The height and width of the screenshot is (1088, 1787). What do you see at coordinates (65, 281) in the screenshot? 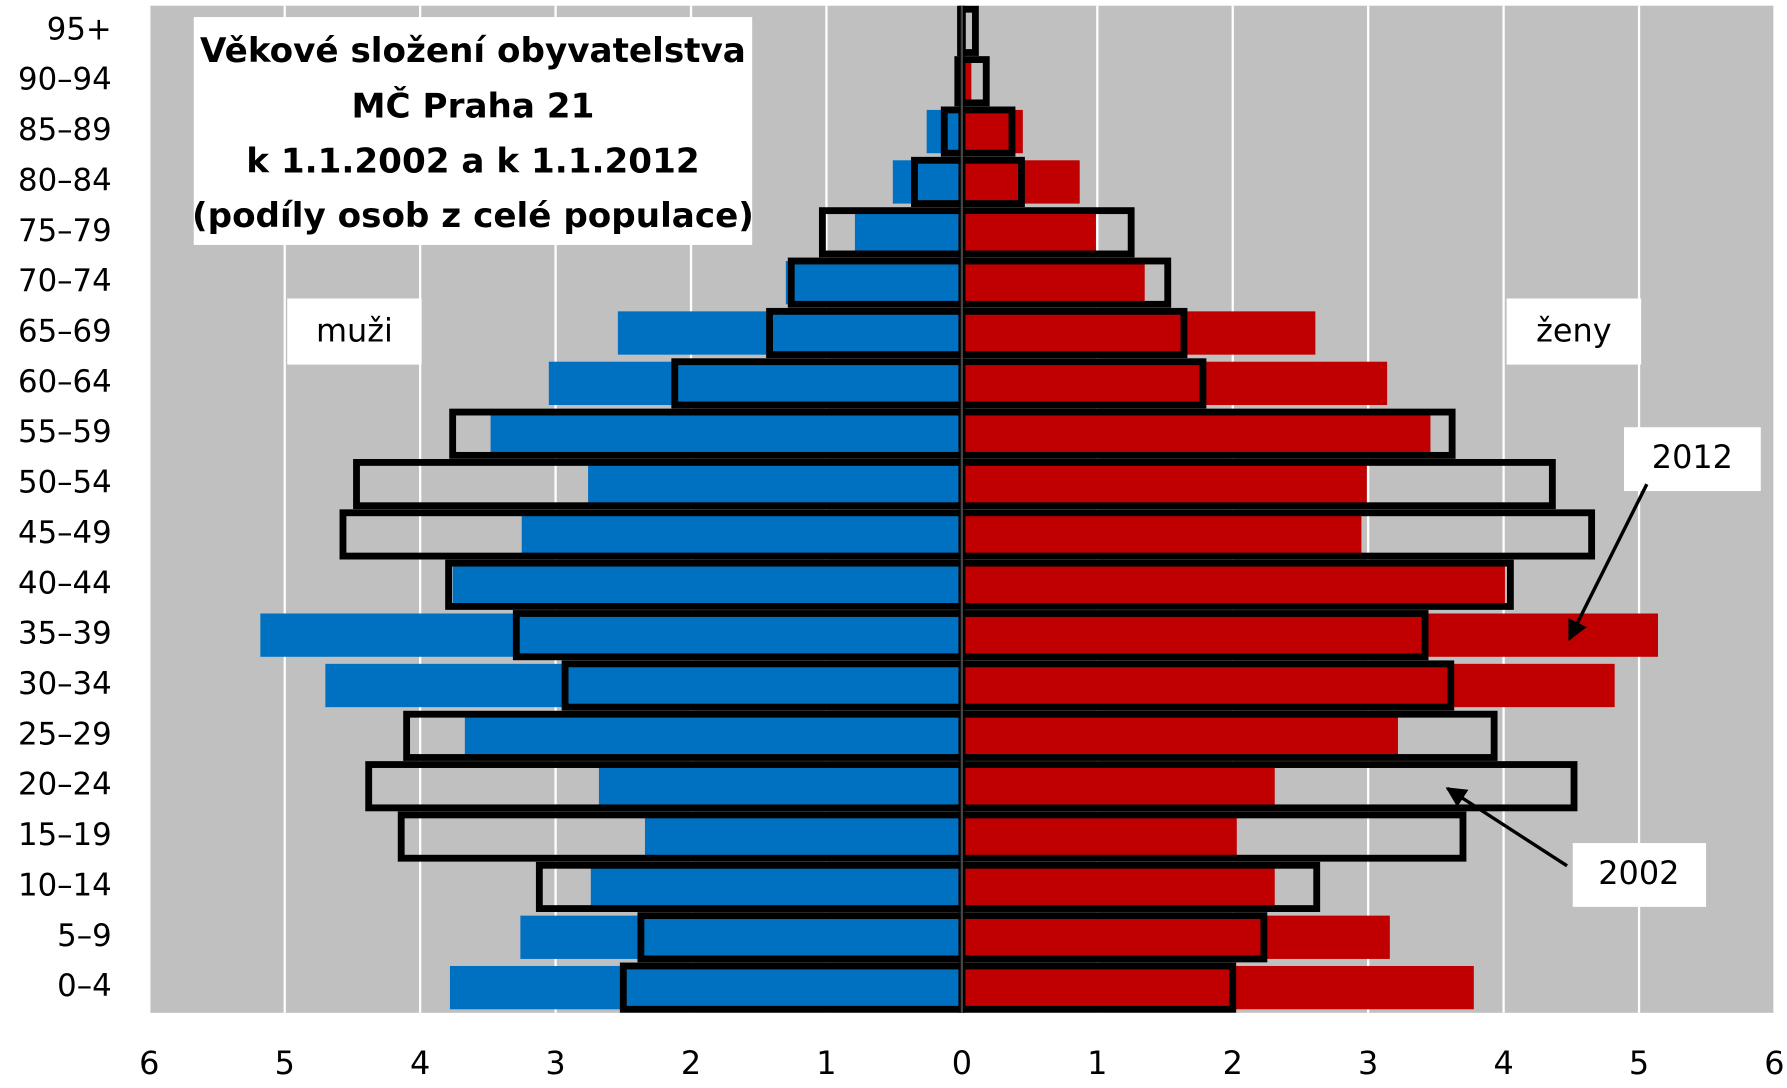
I see `y-tick-label: 70–74` at bounding box center [65, 281].